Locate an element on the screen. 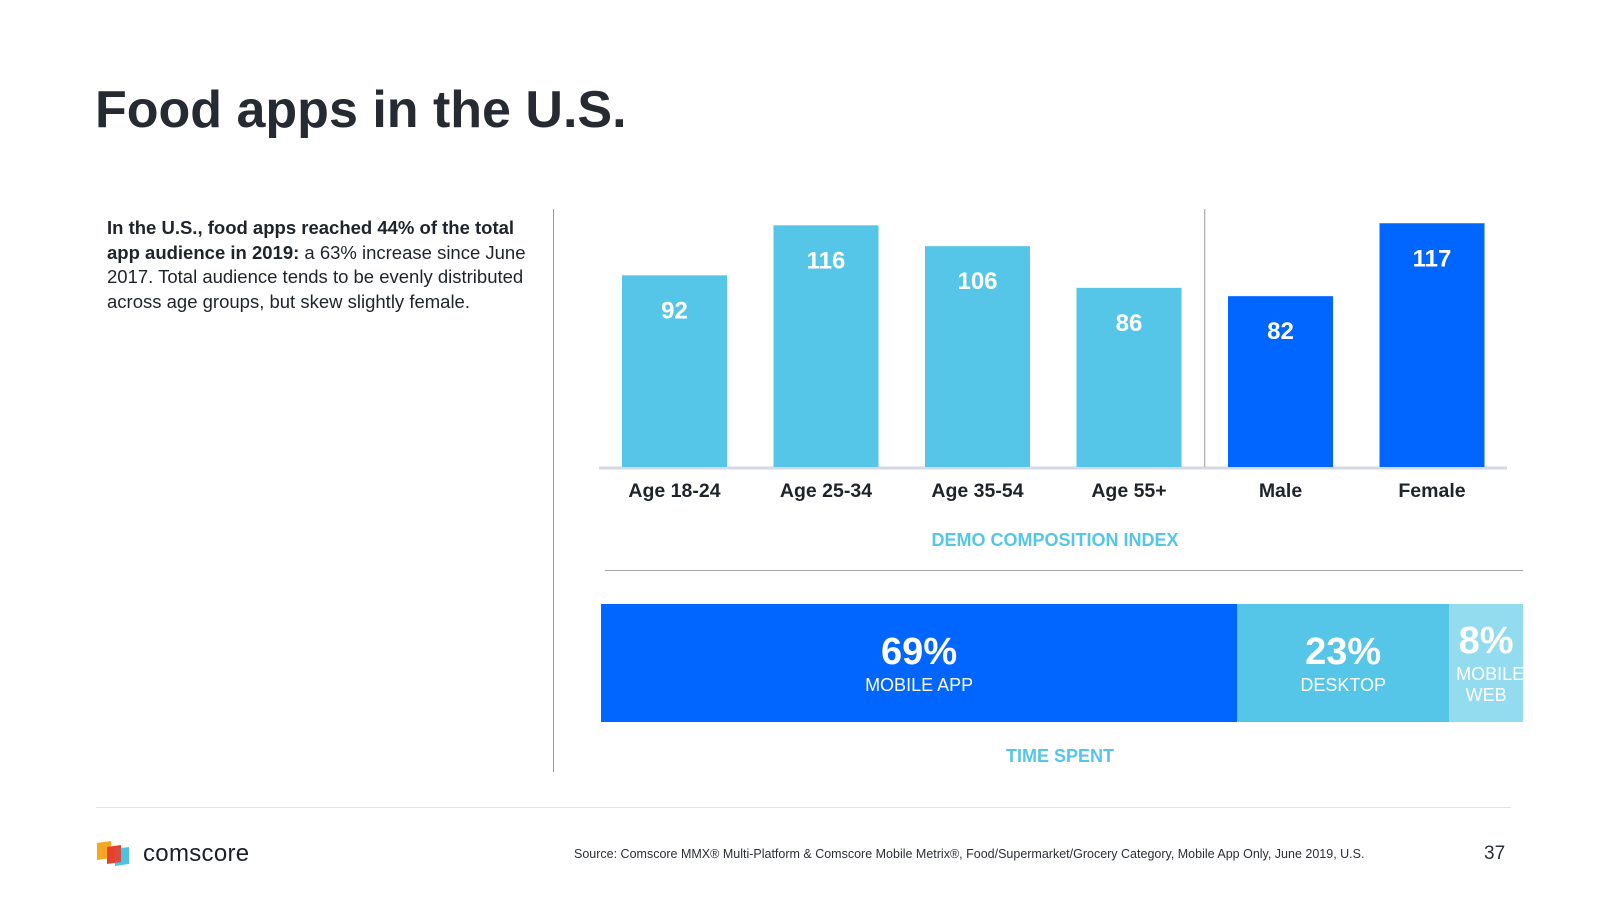 This screenshot has height=900, width=1600. footer-divider is located at coordinates (803, 807).